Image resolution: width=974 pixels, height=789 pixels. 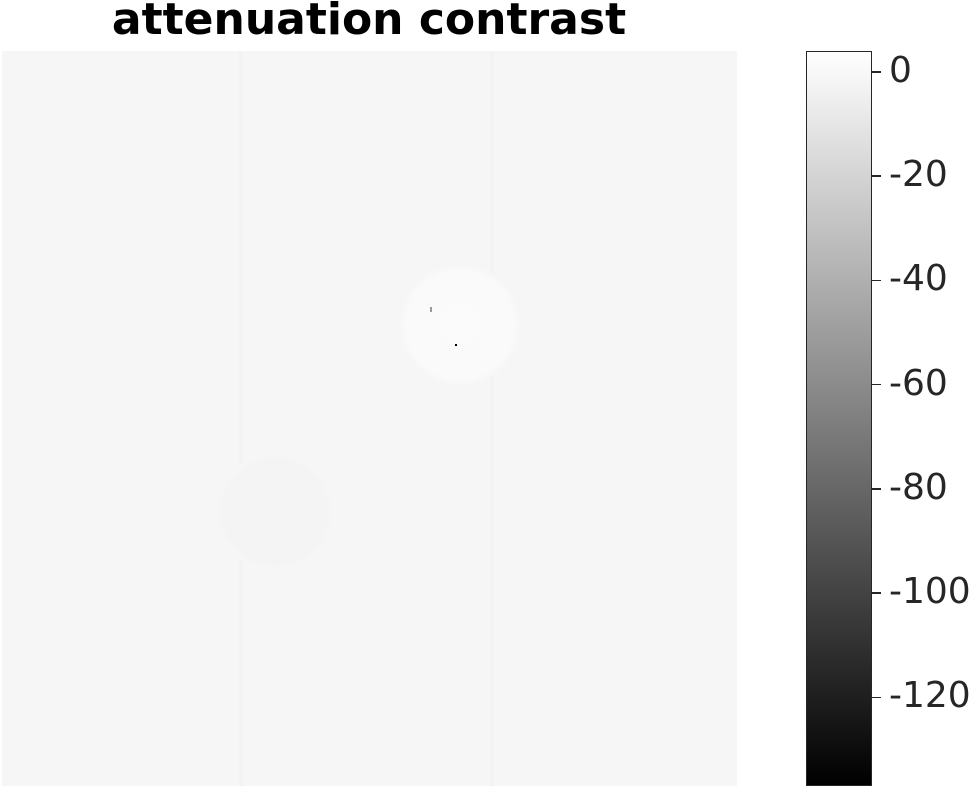 What do you see at coordinates (918, 175) in the screenshot?
I see `colorbar-tick-label: -20` at bounding box center [918, 175].